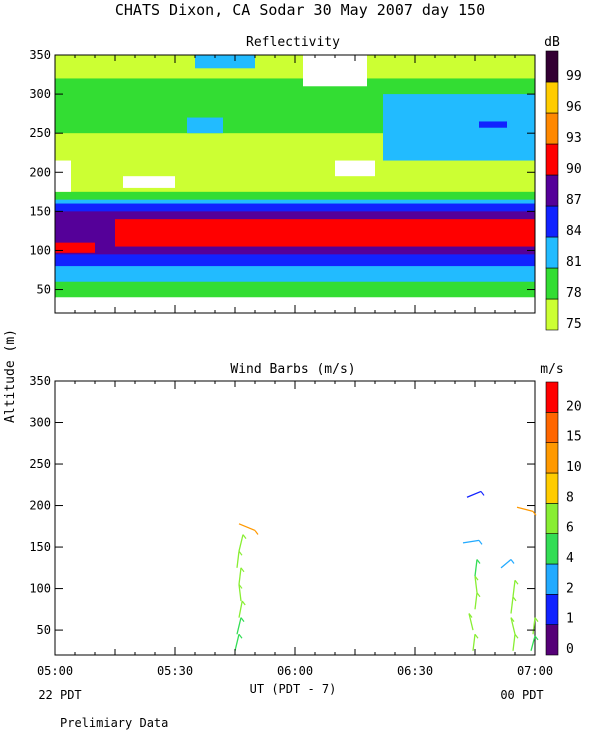 This screenshot has height=750, width=600. I want to click on colorbar-label: 81, so click(574, 262).